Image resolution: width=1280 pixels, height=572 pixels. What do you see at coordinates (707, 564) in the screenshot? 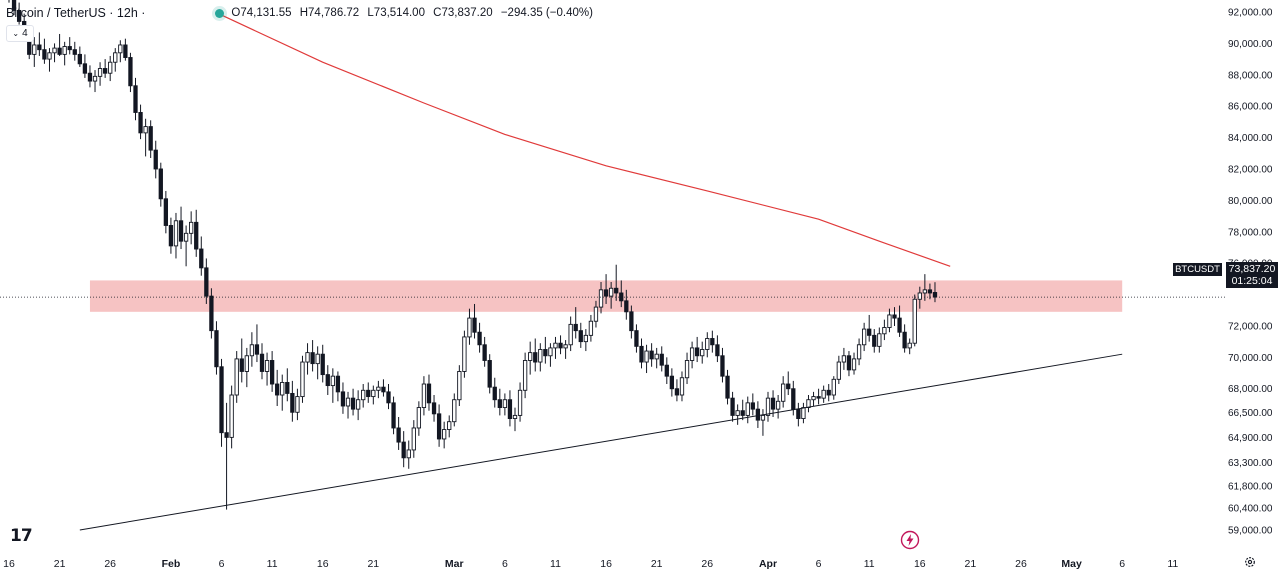
I see `x-tick-label: 26` at bounding box center [707, 564].